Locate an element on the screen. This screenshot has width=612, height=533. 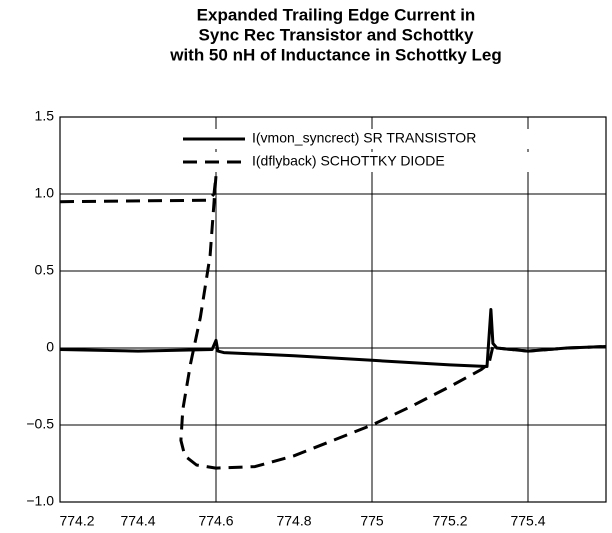
x-tick-label: 775 is located at coordinates (372, 521).